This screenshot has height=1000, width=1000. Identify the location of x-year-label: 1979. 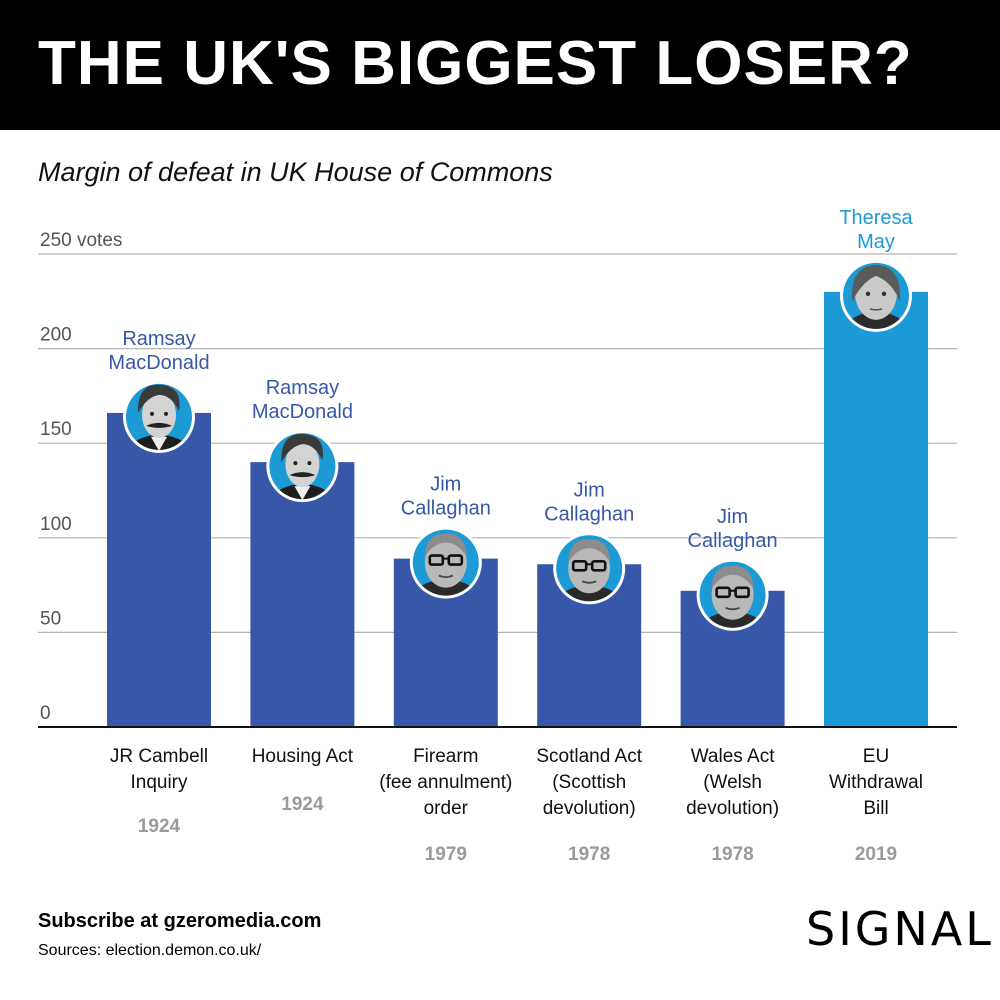
(446, 854).